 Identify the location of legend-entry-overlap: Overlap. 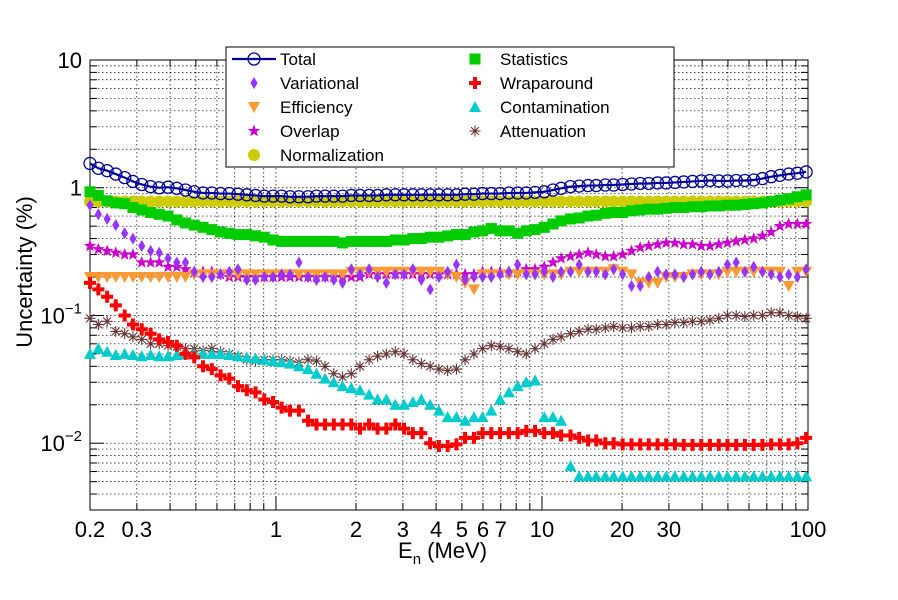
(293, 131).